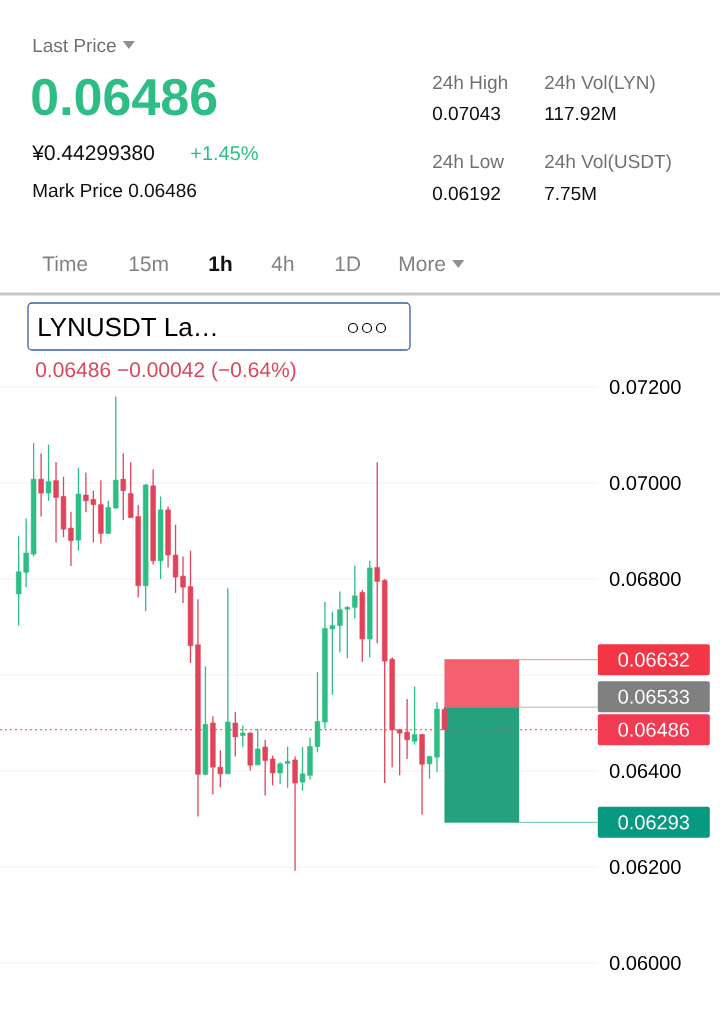  I want to click on y-tick-label: 0.06800, so click(645, 579).